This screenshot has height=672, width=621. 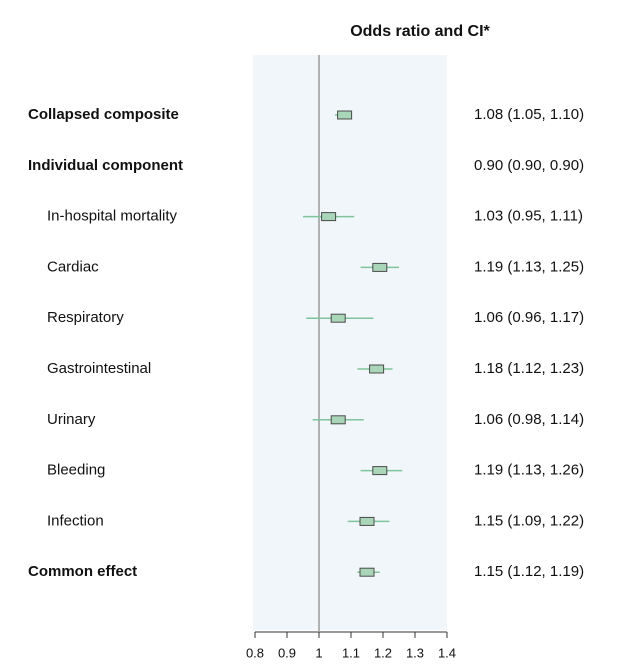 What do you see at coordinates (529, 165) in the screenshot?
I see `ci-label: 0.90 (0.90, 0.90)` at bounding box center [529, 165].